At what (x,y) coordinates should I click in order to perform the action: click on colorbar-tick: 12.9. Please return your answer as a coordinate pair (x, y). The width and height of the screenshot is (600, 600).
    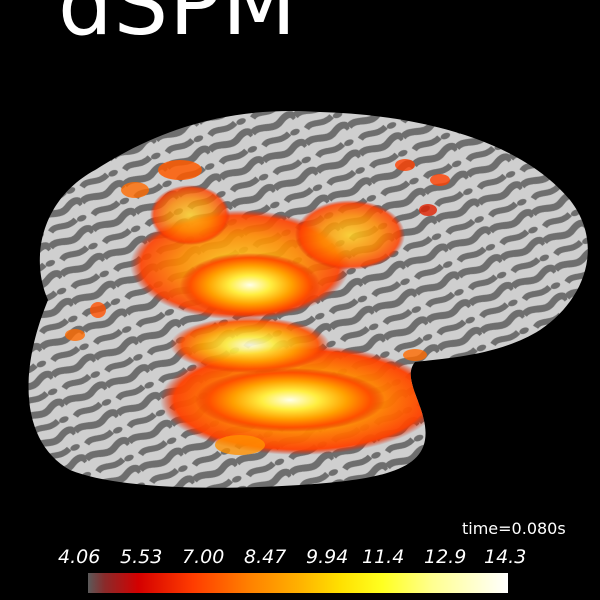
    Looking at the image, I should click on (445, 557).